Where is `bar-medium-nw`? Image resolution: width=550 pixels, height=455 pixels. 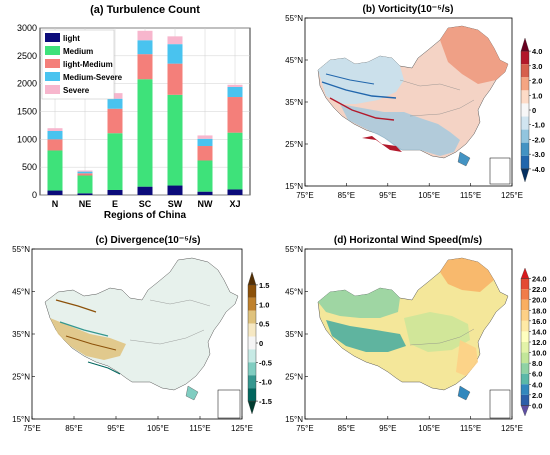 bar-medium-nw is located at coordinates (205, 176).